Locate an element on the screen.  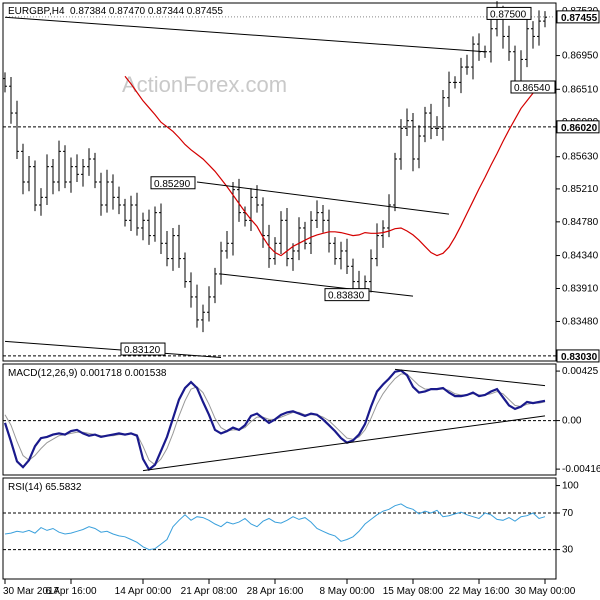
price-annotation: 0.83120 is located at coordinates (143, 349).